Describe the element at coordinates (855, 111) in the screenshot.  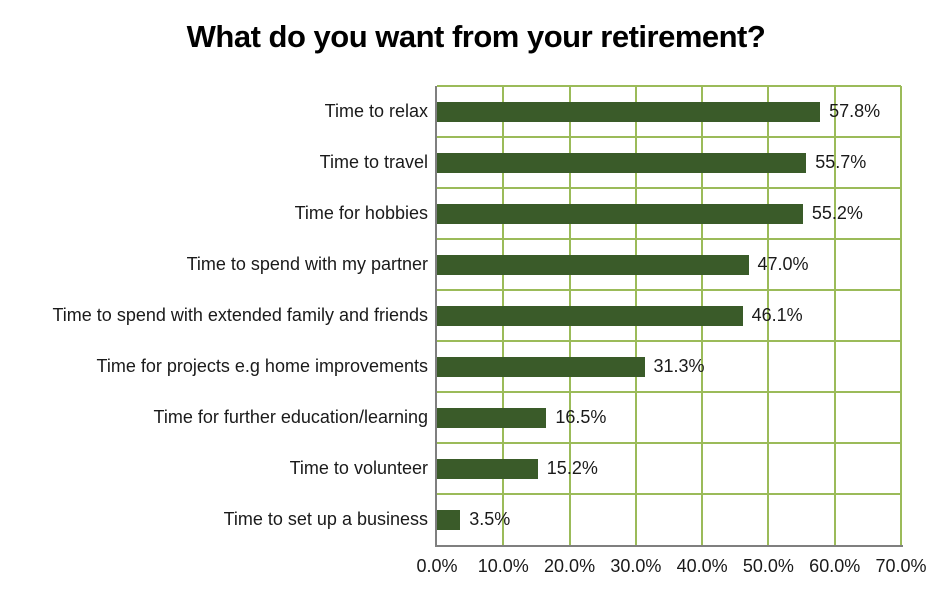
I see `value-label: 57.8%` at that location.